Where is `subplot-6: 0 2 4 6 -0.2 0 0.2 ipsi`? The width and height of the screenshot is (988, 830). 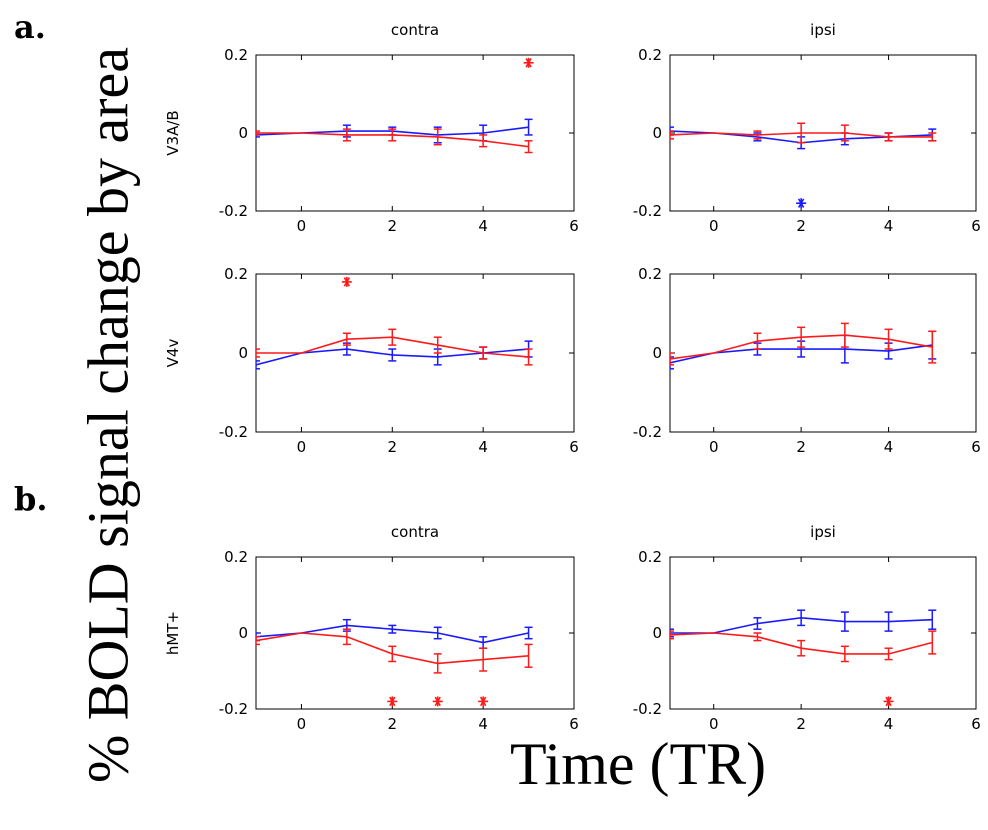 subplot-6: 0 2 4 6 -0.2 0 0.2 ipsi is located at coordinates (807, 628).